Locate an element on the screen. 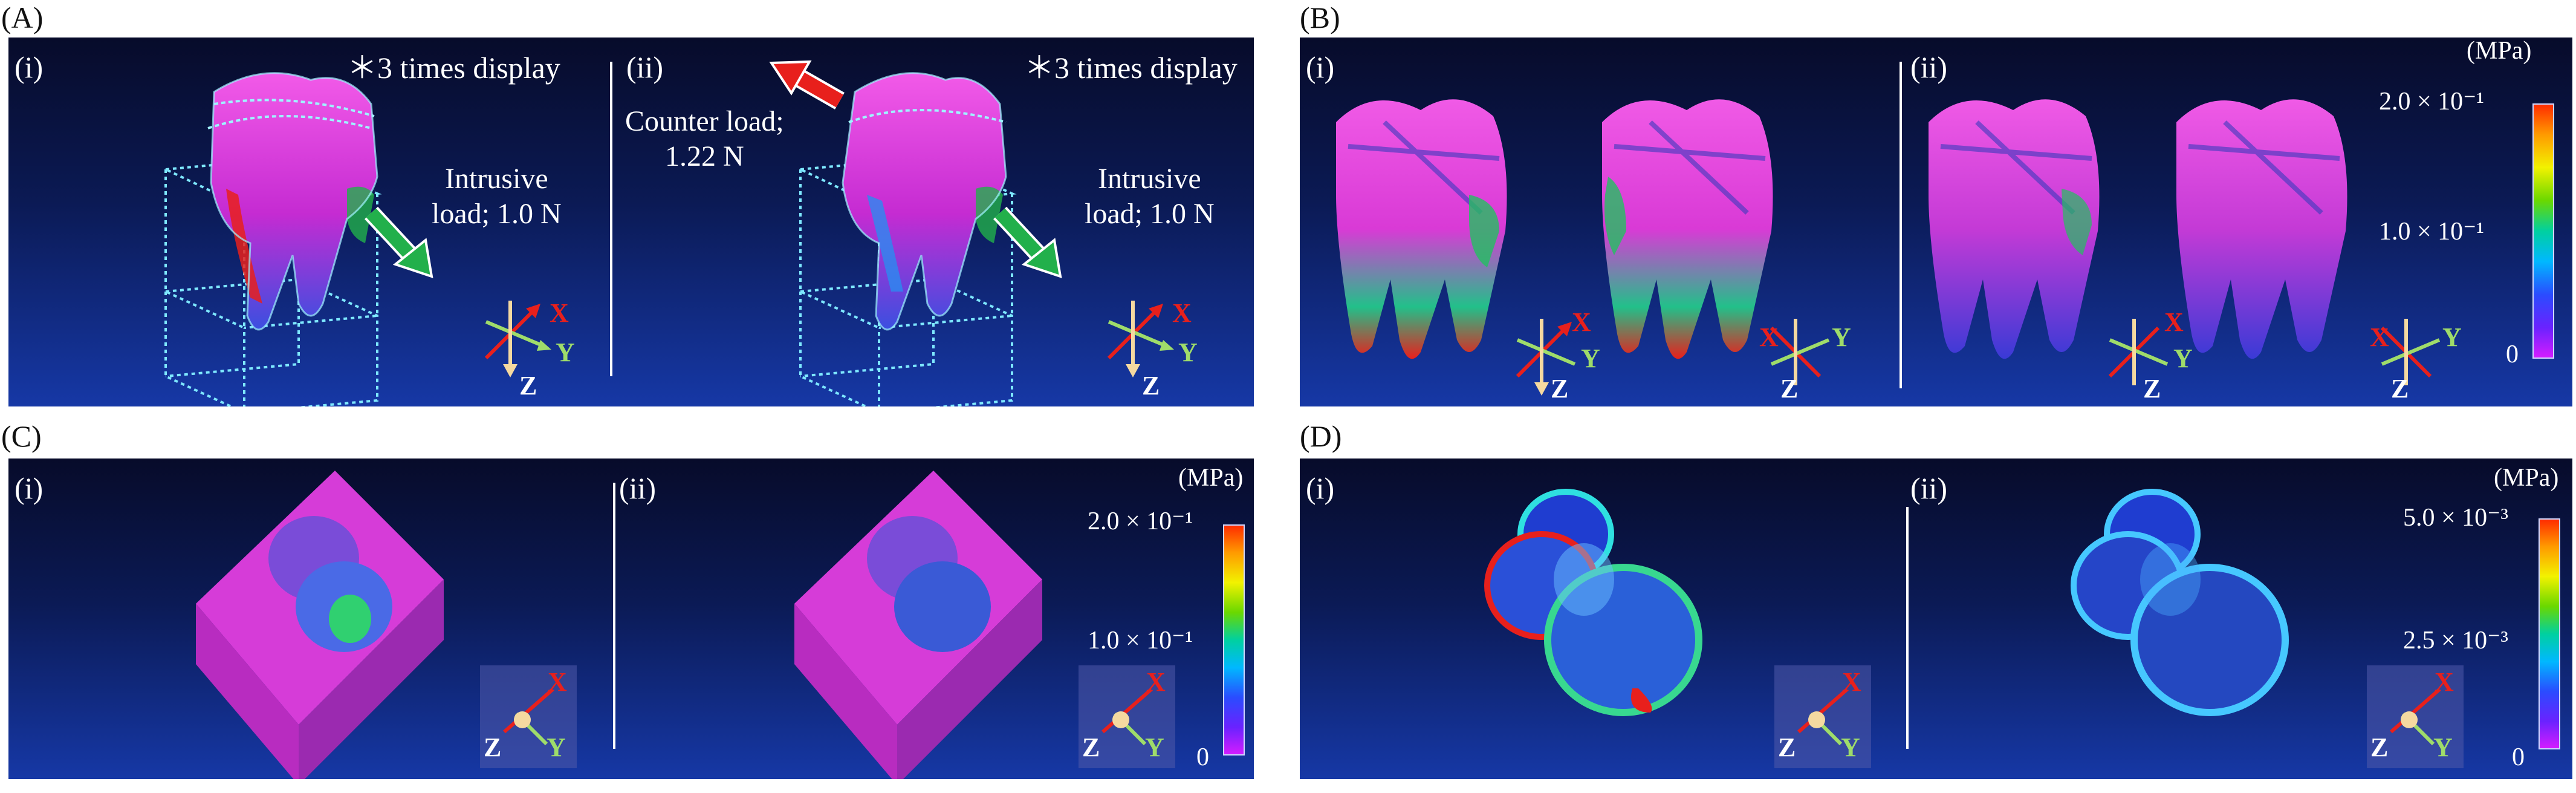  subpanel-label-a-ii: (ii) is located at coordinates (645, 67).